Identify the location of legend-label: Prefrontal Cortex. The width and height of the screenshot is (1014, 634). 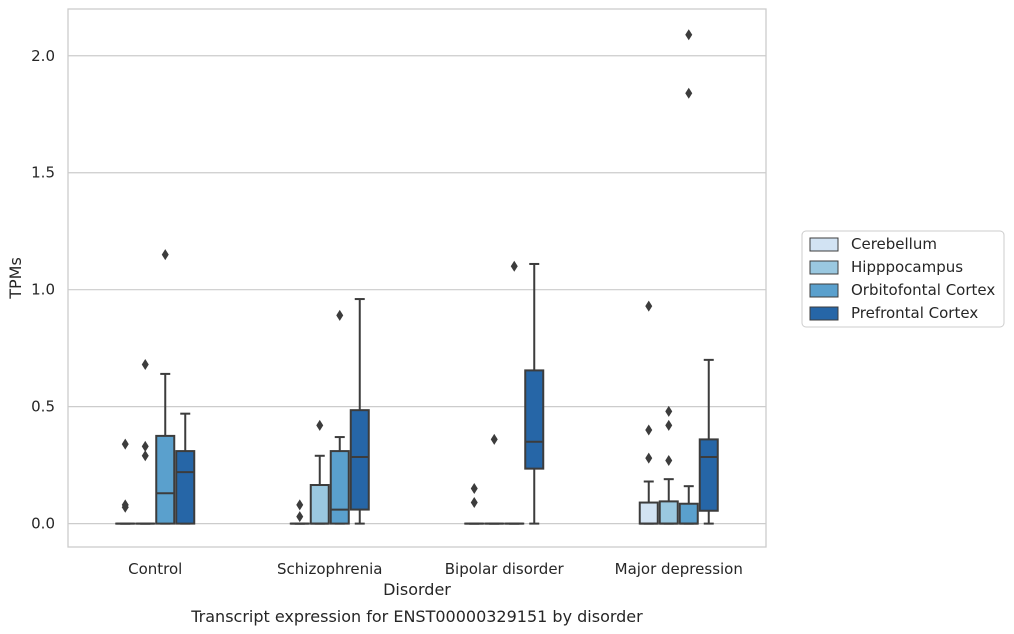
(914, 313).